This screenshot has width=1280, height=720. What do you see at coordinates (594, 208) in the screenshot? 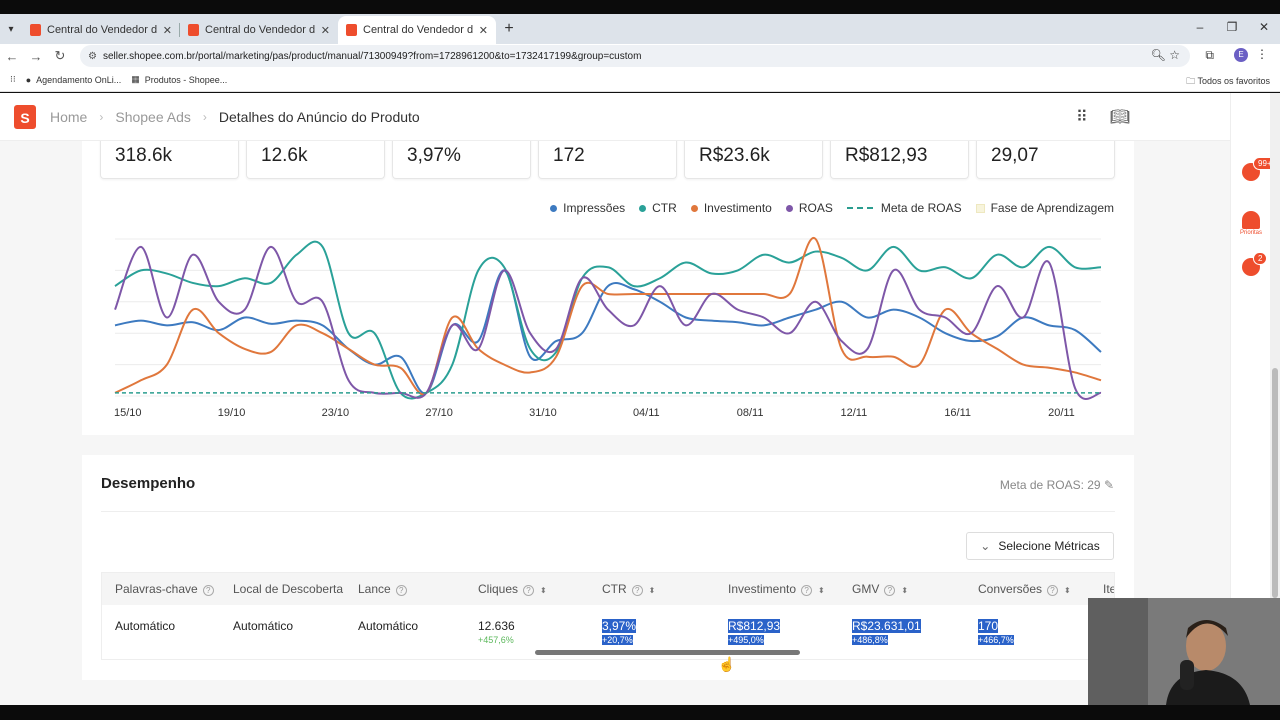
I see `legend-label: Impressões` at bounding box center [594, 208].